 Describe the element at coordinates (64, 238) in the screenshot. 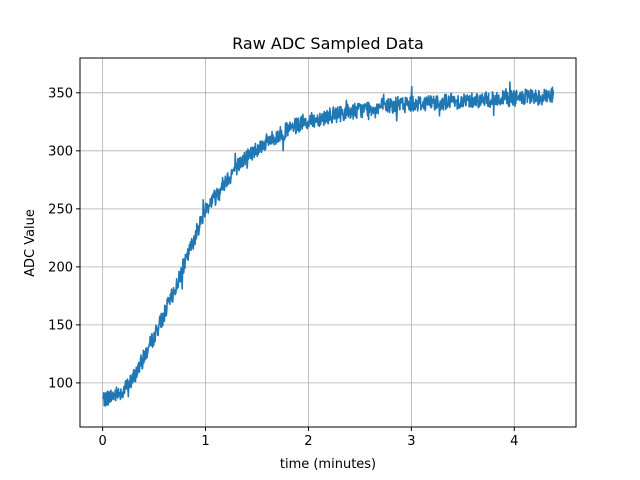

I see `y-axis-ticks: 100 150 200 250 300 350` at that location.